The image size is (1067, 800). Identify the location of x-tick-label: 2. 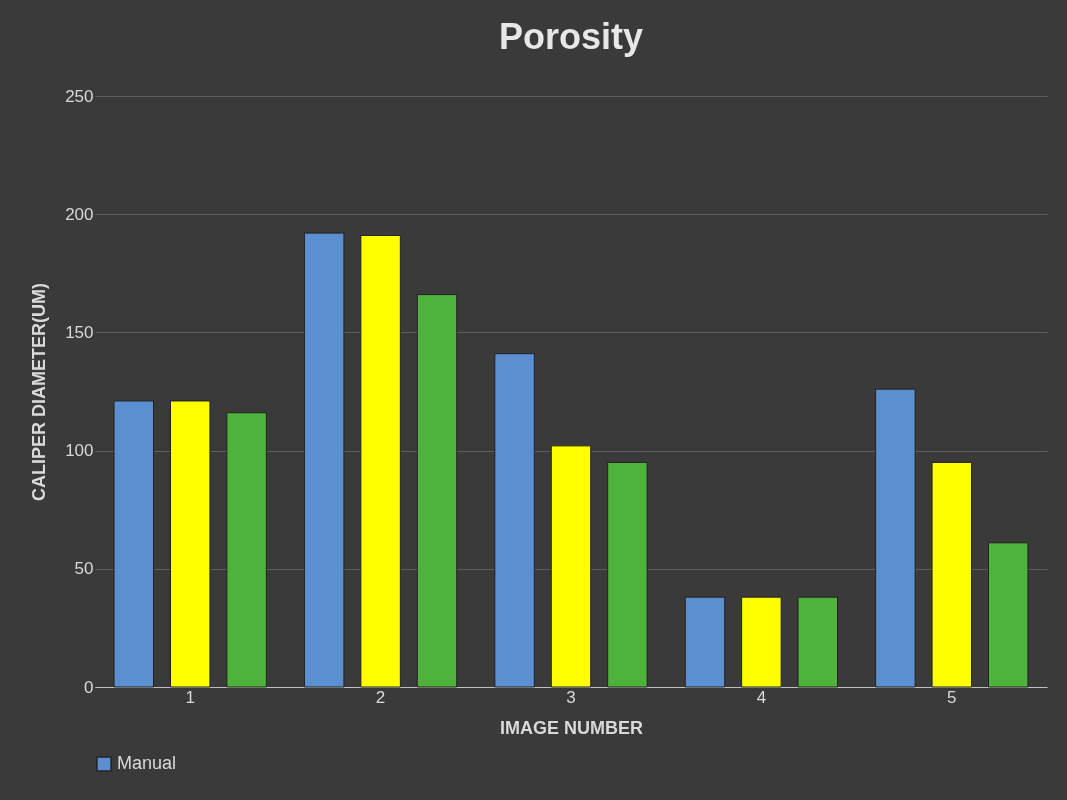
(380, 697).